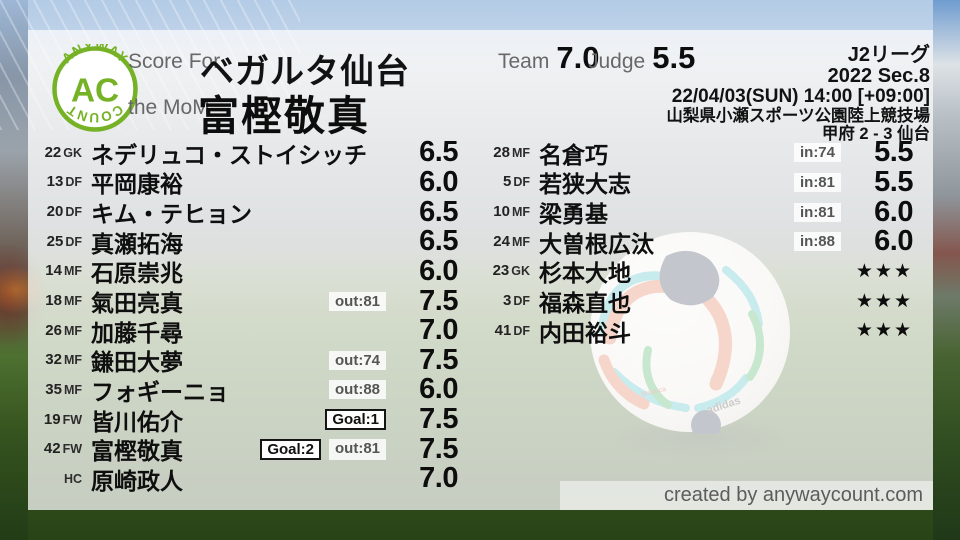 This screenshot has height=540, width=960. I want to click on player-number-position: 3 DF, so click(507, 301).